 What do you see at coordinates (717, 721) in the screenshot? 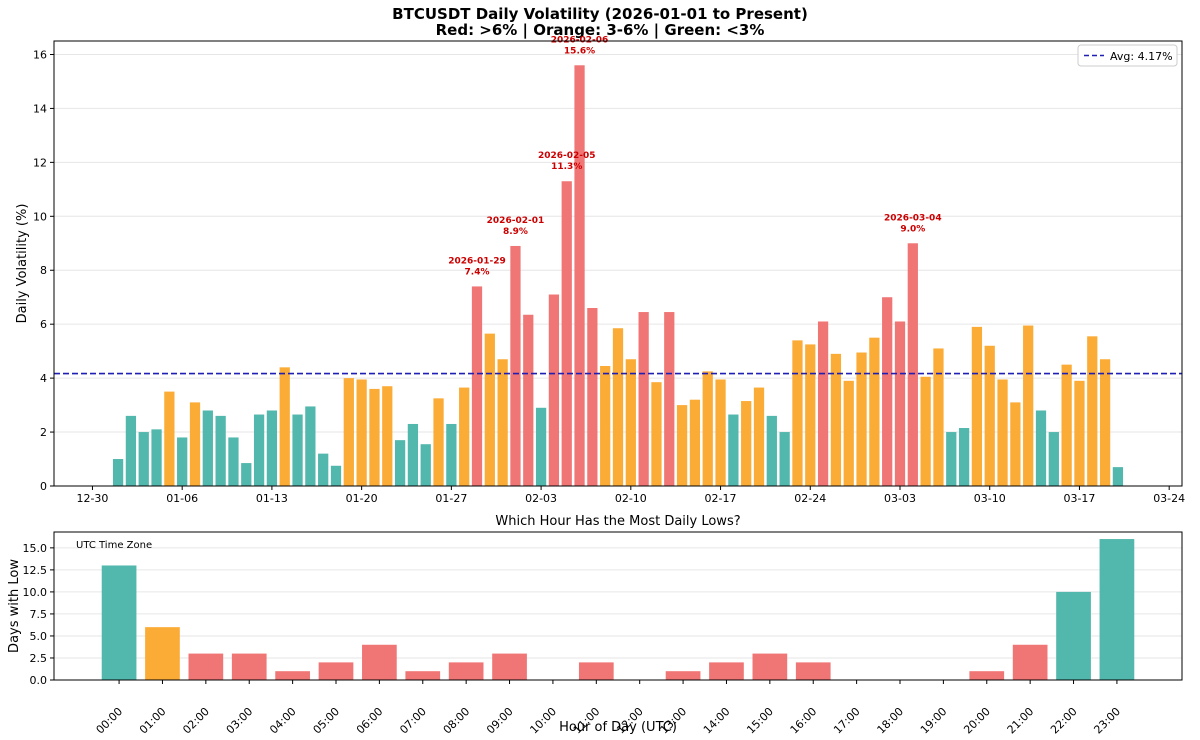
I see `x-tick-label: 14:00` at bounding box center [717, 721].